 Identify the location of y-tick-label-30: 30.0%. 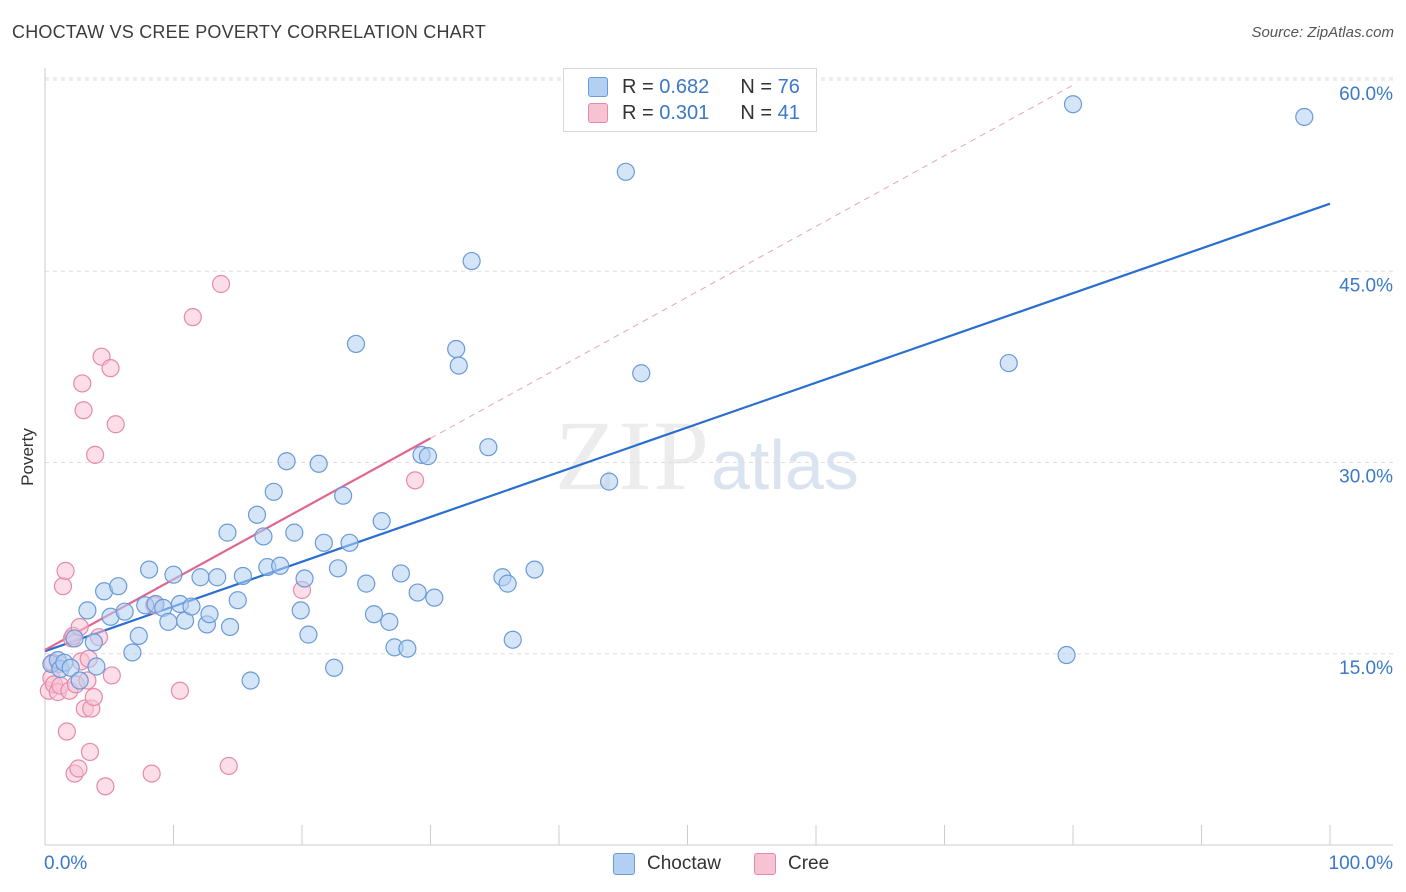
(1366, 477).